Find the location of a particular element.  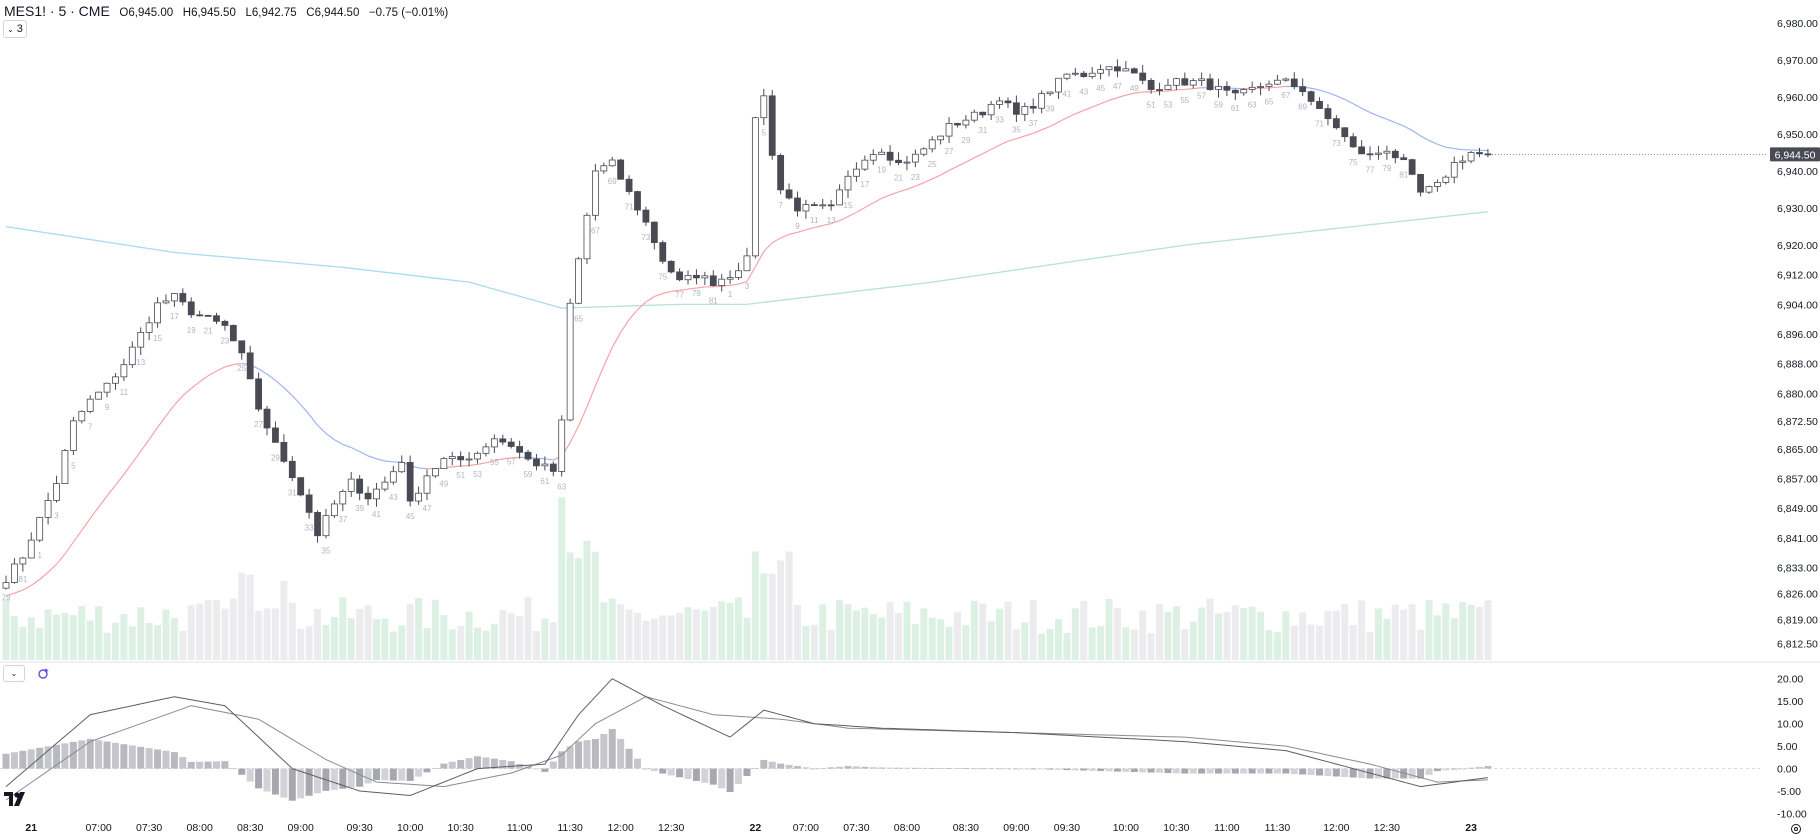

bar-count-label: 33 is located at coordinates (309, 527).